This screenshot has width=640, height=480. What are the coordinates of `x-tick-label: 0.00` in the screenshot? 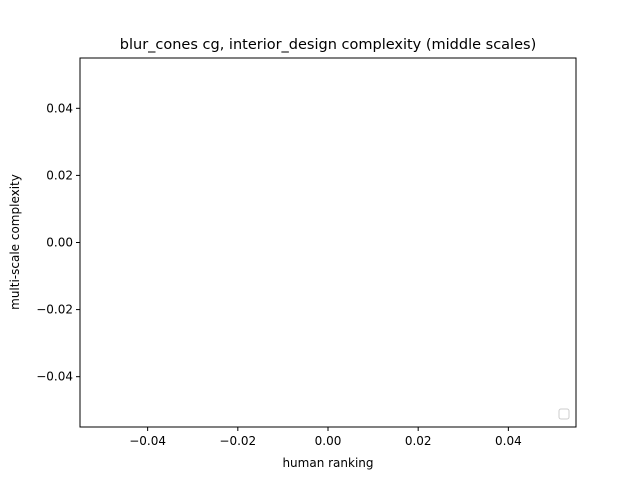 It's located at (328, 441).